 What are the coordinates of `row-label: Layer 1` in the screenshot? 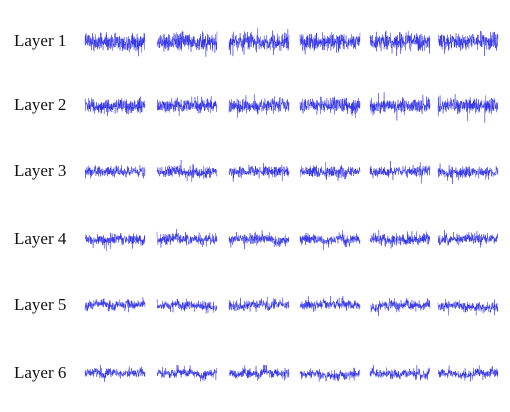 It's located at (40, 40).